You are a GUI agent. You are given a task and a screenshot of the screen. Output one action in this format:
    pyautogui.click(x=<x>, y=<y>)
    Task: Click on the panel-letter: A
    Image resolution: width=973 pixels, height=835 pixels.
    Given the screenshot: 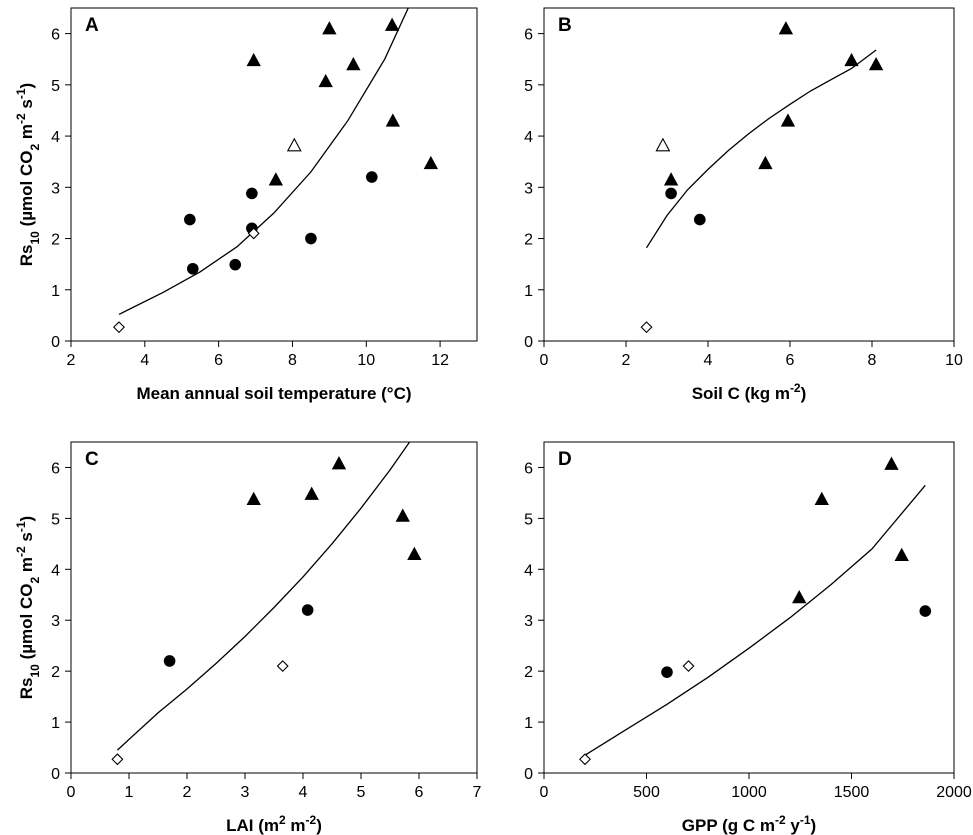 What is the action you would take?
    pyautogui.click(x=92, y=25)
    